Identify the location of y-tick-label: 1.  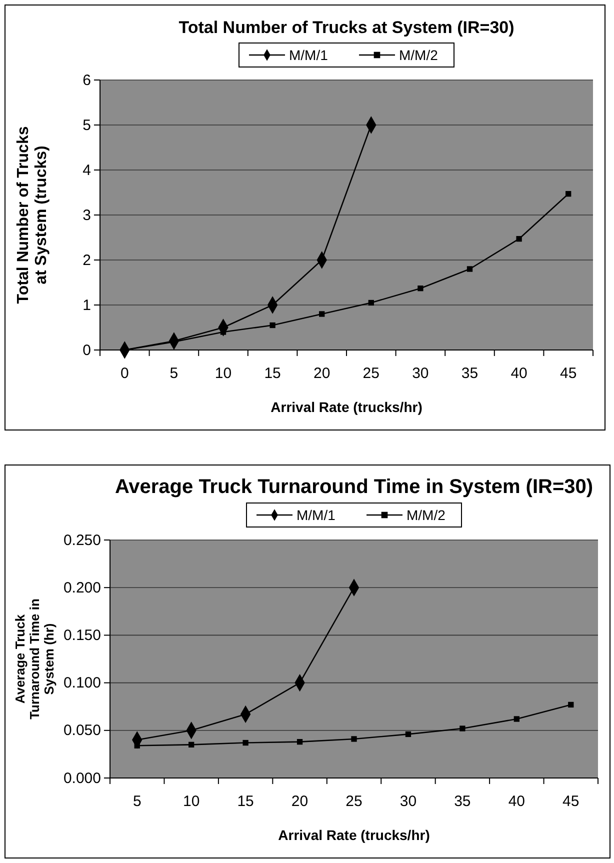
(86, 305).